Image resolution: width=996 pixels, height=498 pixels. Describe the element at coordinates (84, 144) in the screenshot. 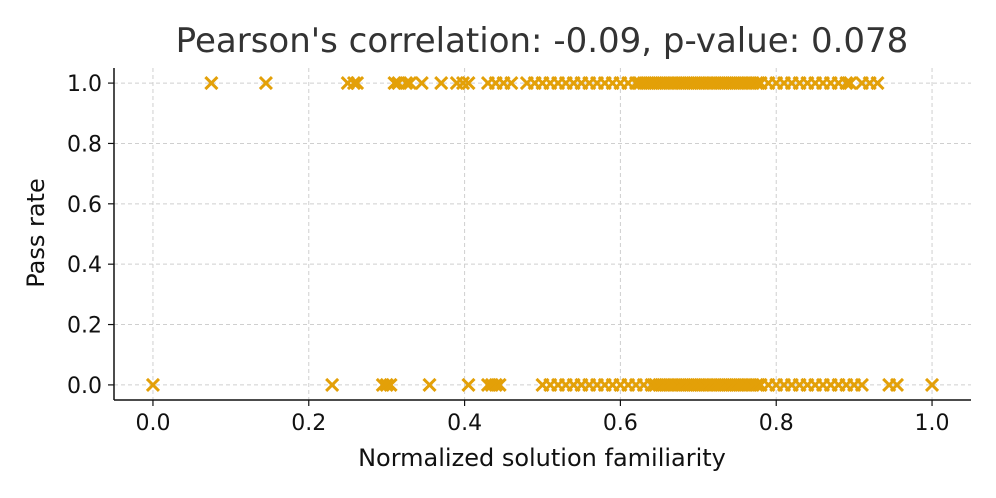

I see `y-tick-label: 0.8` at that location.